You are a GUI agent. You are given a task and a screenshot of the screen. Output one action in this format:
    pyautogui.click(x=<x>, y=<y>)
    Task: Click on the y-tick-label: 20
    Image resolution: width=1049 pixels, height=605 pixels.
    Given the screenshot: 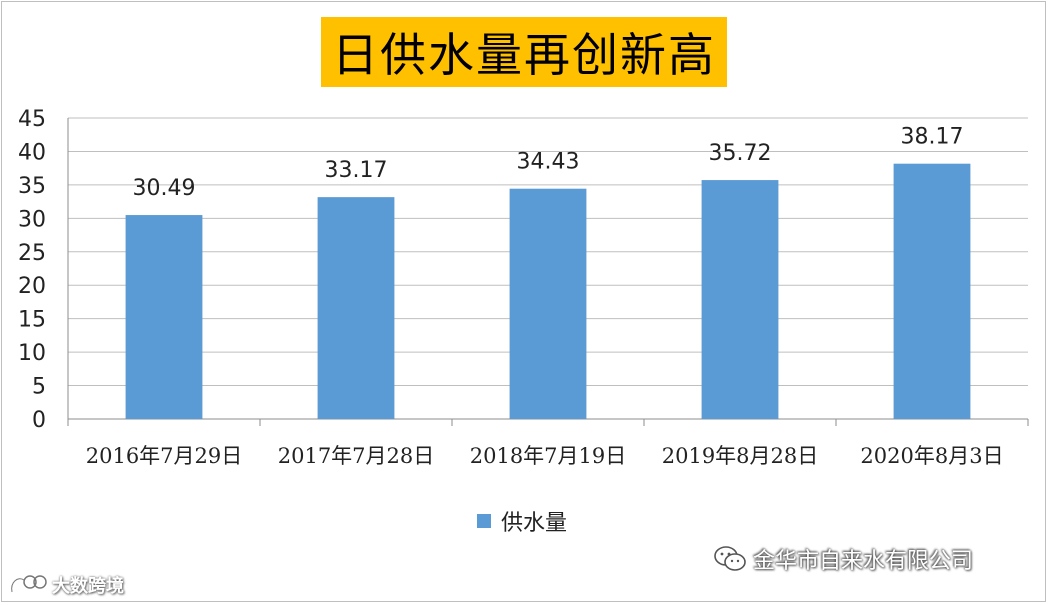 What is the action you would take?
    pyautogui.click(x=32, y=286)
    